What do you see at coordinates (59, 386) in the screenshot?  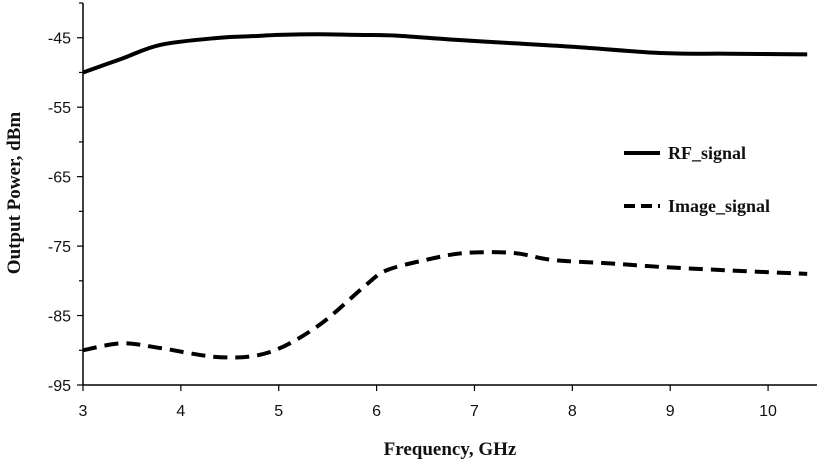 I see `y-tick-label: -95` at bounding box center [59, 386].